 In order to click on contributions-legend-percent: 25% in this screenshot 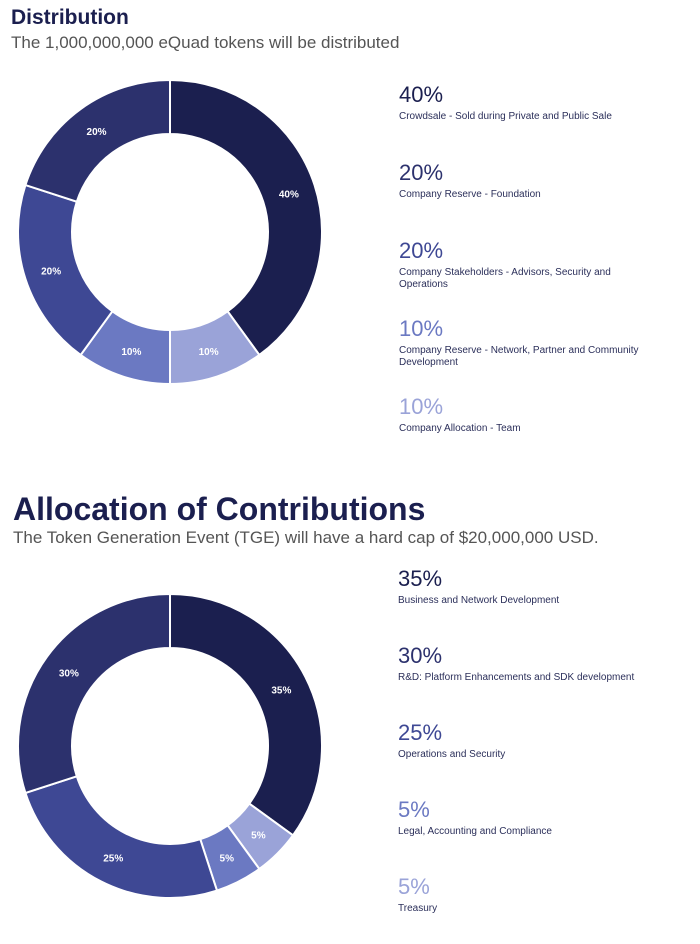, I will do `click(420, 732)`.